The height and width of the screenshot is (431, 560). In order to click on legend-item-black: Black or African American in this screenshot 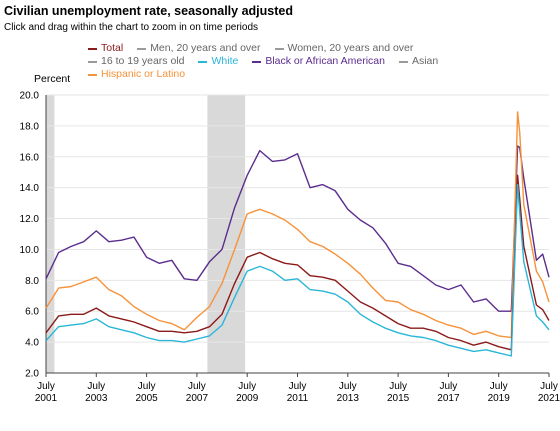, I will do `click(318, 61)`.